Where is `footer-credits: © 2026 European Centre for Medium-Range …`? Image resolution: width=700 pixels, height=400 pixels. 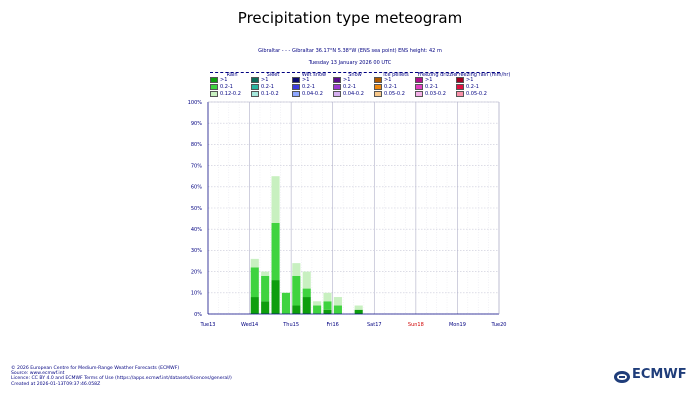 footer-credits: © 2026 European Centre for Medium-Range … is located at coordinates (121, 376).